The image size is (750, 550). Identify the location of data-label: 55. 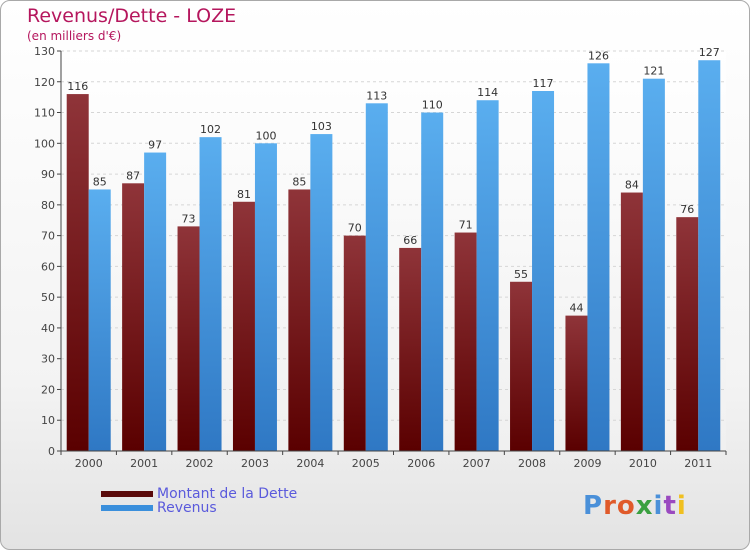
(521, 274).